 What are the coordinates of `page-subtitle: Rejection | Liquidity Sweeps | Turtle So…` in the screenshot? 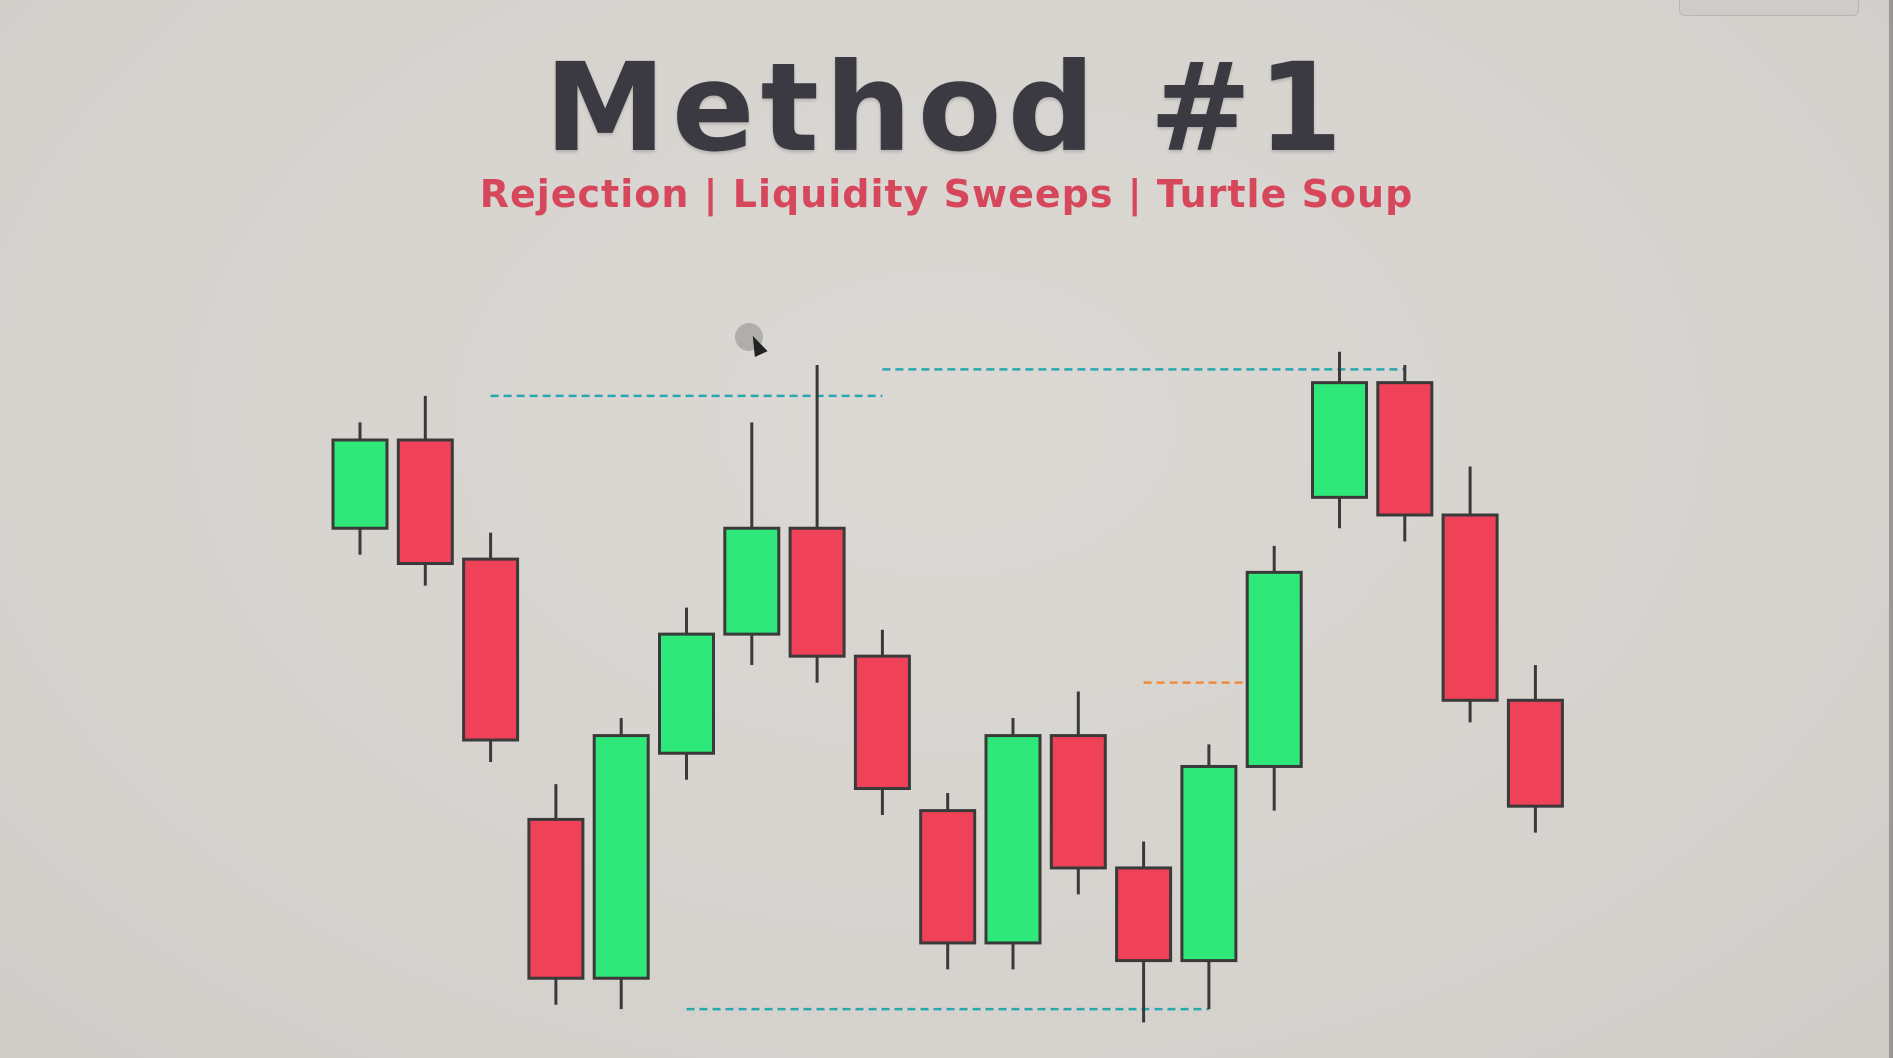 It's located at (946, 194).